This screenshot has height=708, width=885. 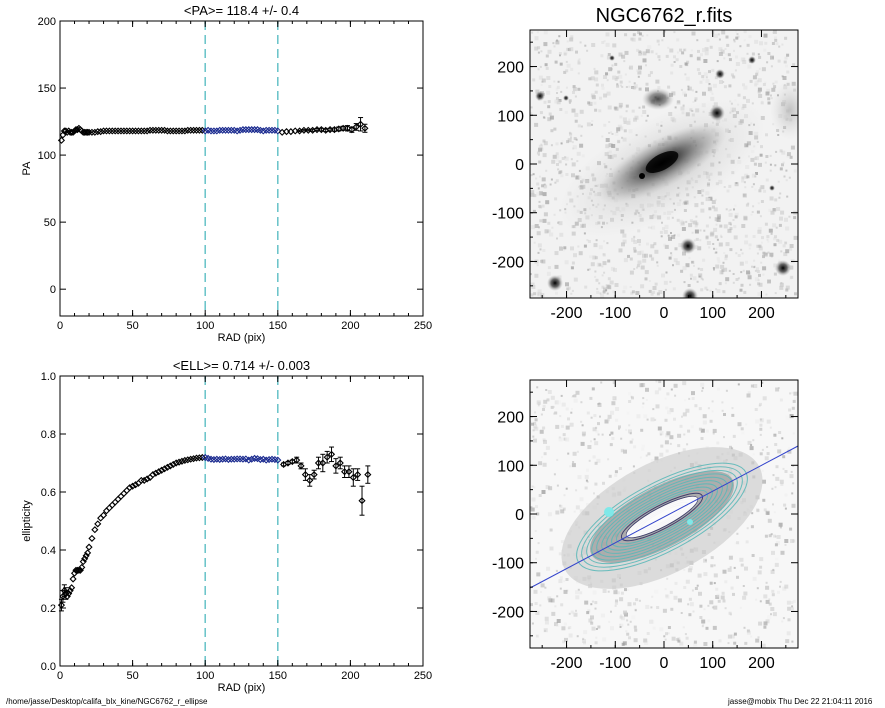 What do you see at coordinates (510, 418) in the screenshot?
I see `y-tick-label: 200` at bounding box center [510, 418].